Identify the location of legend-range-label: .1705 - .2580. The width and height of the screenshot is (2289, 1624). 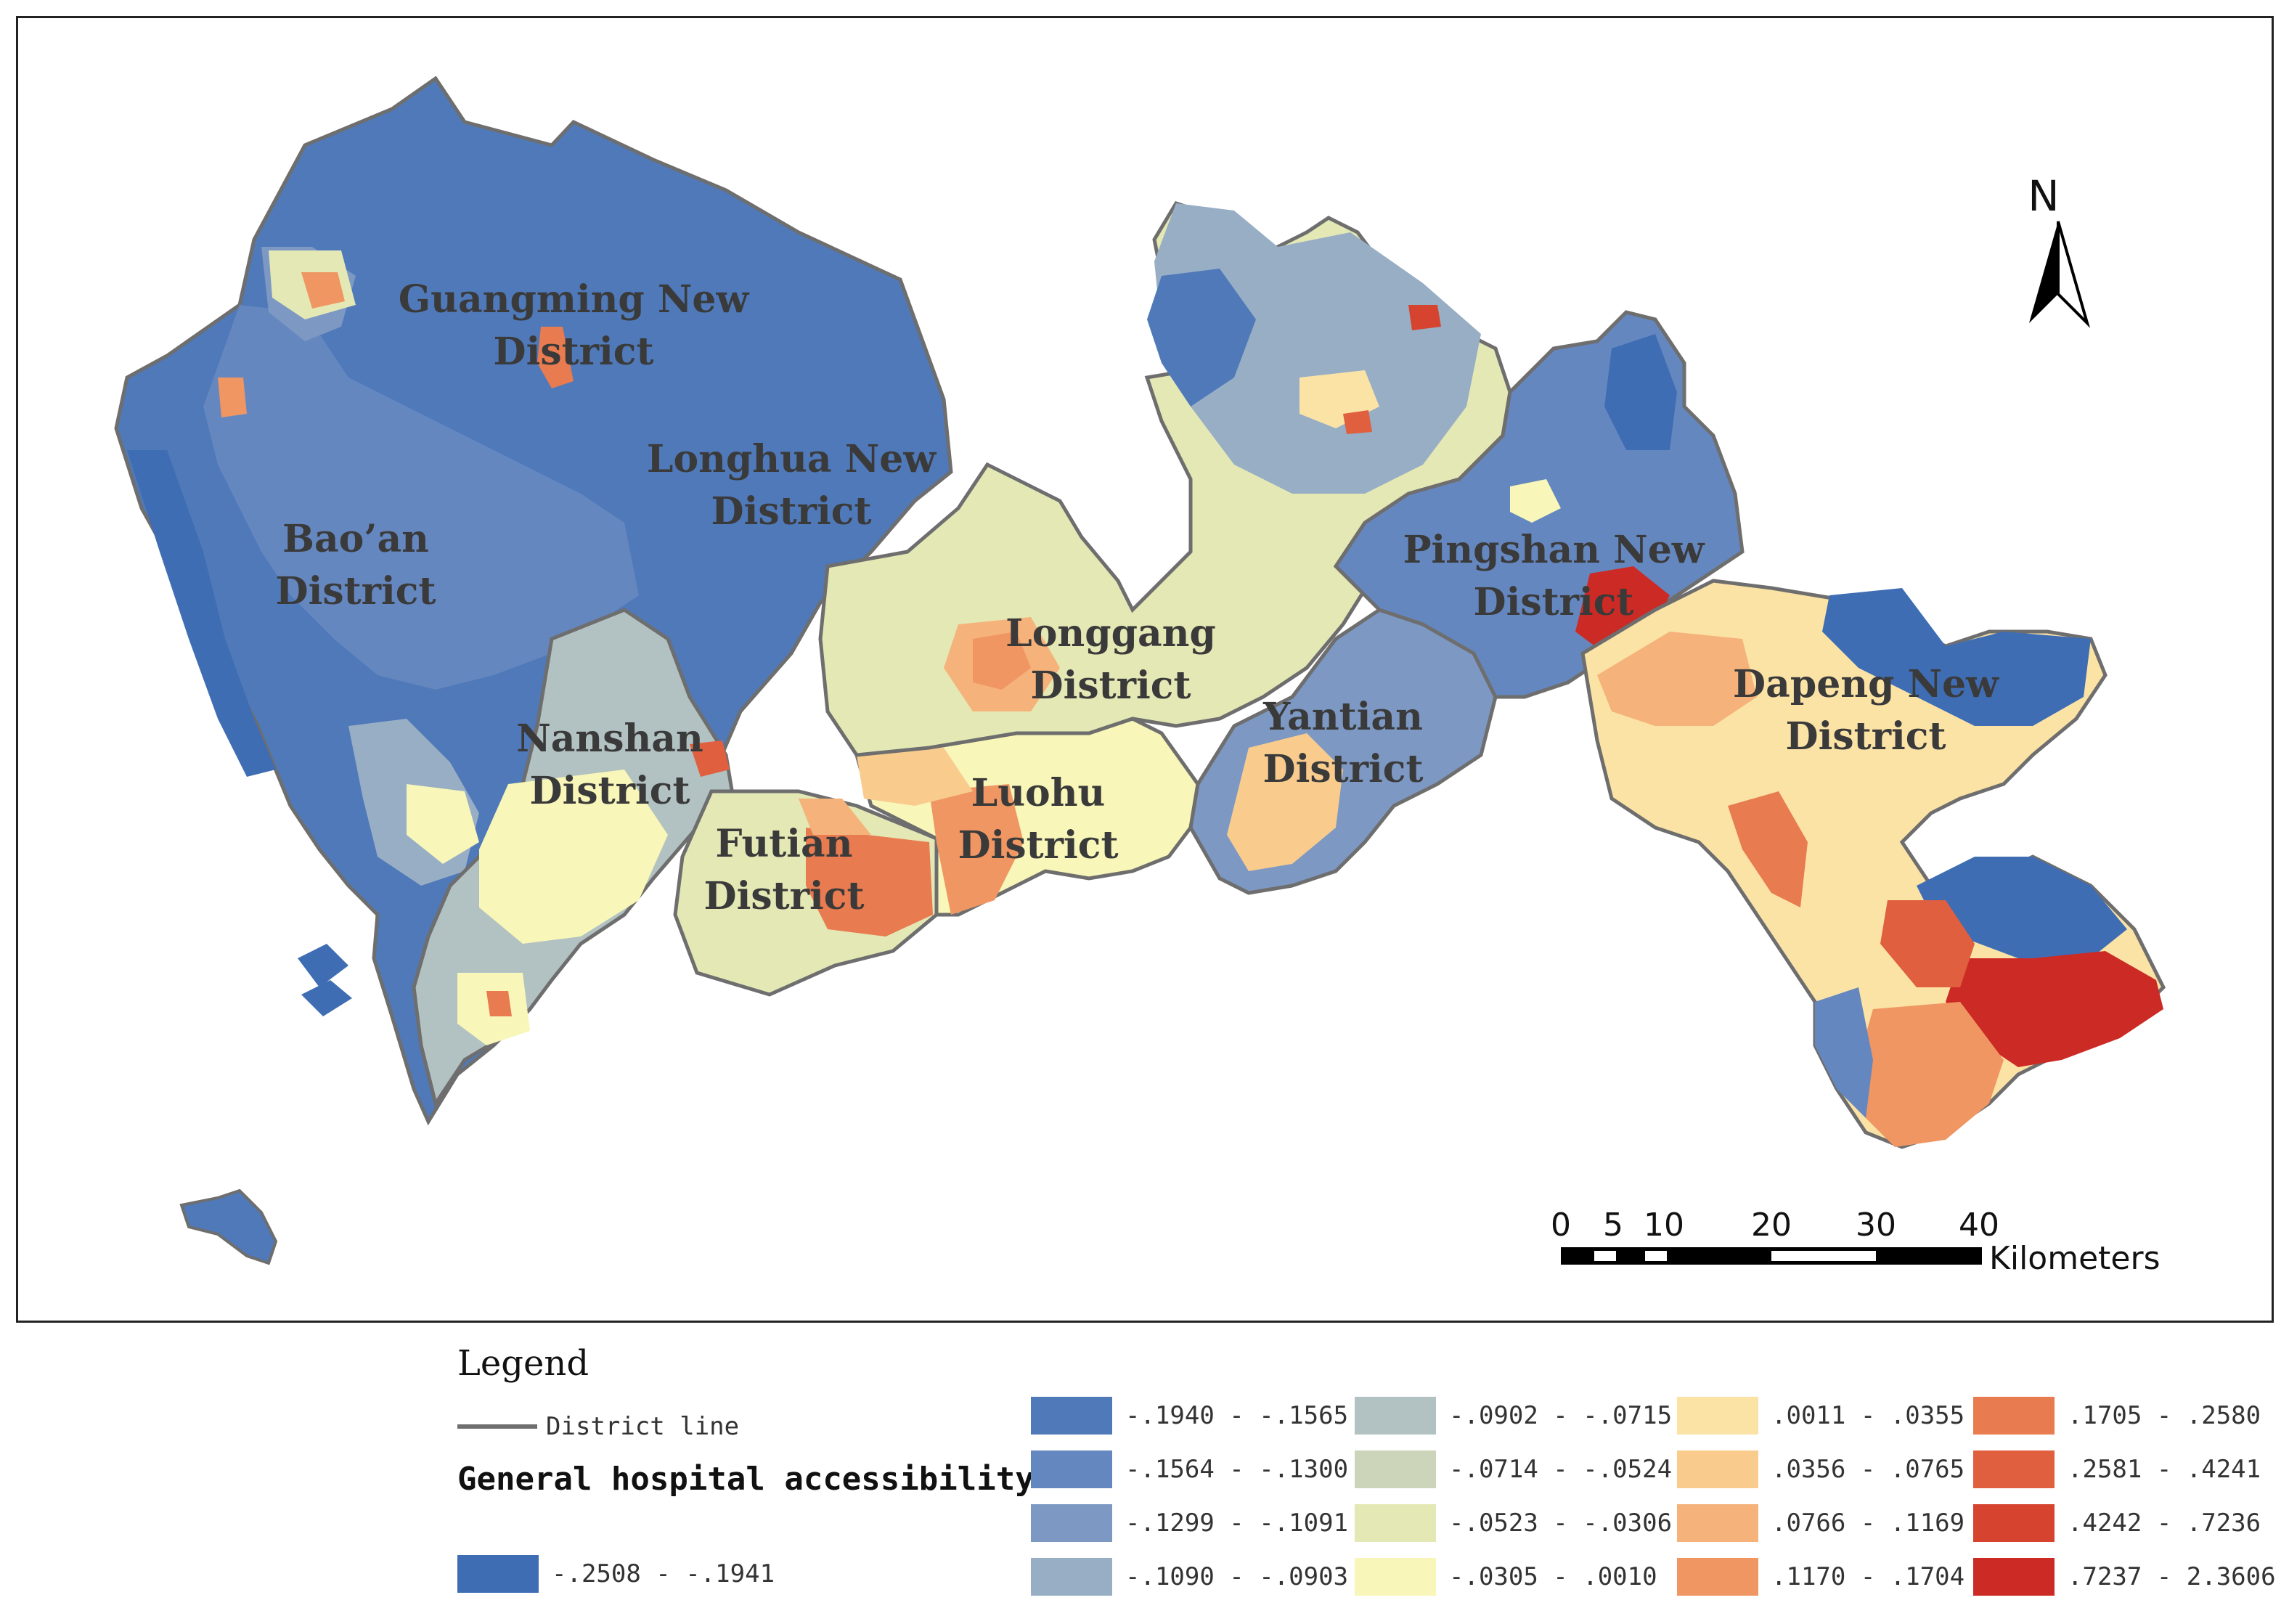
(2164, 1416).